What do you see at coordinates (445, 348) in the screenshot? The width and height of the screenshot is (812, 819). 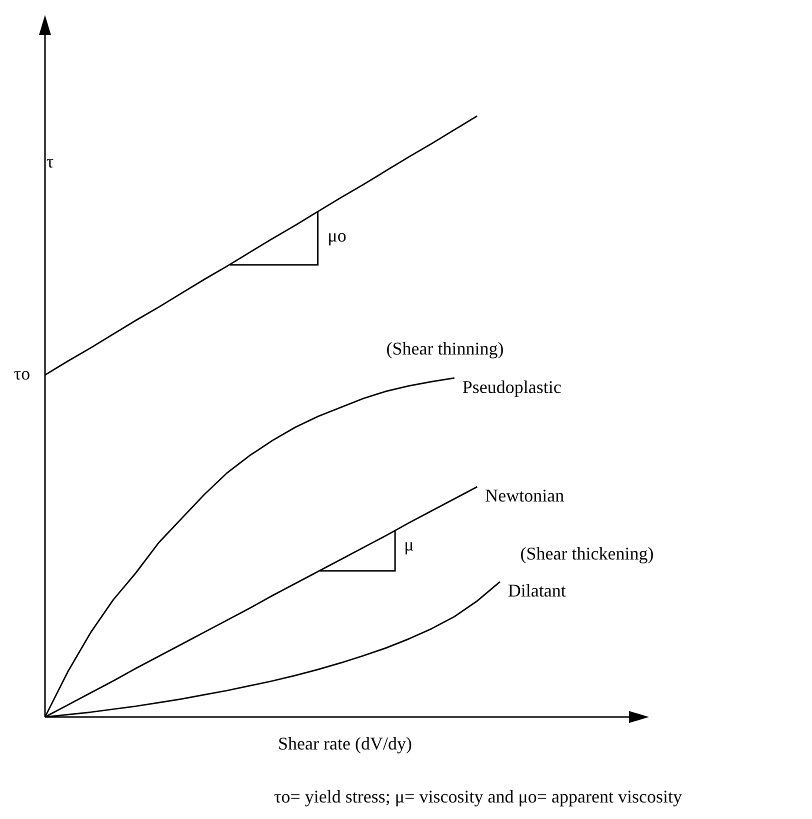 I see `annotation: (Shear thinning)` at bounding box center [445, 348].